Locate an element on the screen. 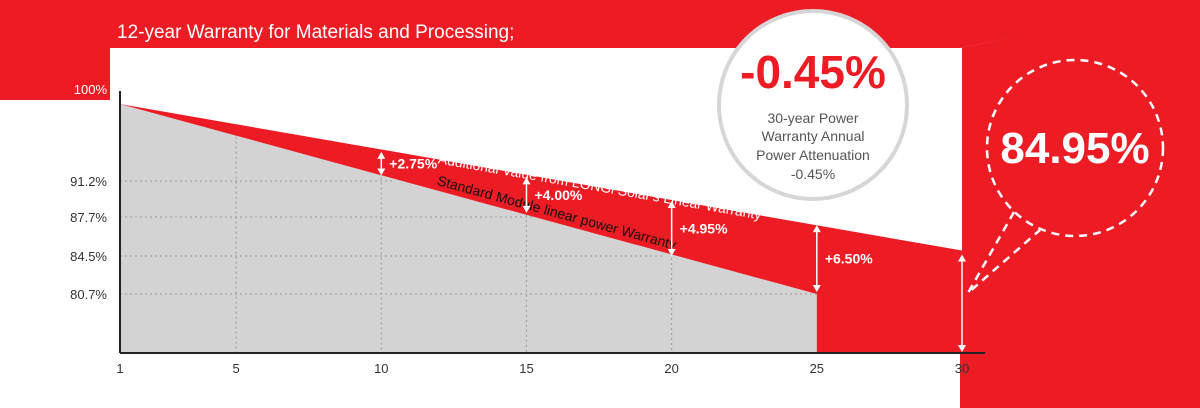 This screenshot has height=408, width=1200. x-tick-label: 1 is located at coordinates (119, 368).